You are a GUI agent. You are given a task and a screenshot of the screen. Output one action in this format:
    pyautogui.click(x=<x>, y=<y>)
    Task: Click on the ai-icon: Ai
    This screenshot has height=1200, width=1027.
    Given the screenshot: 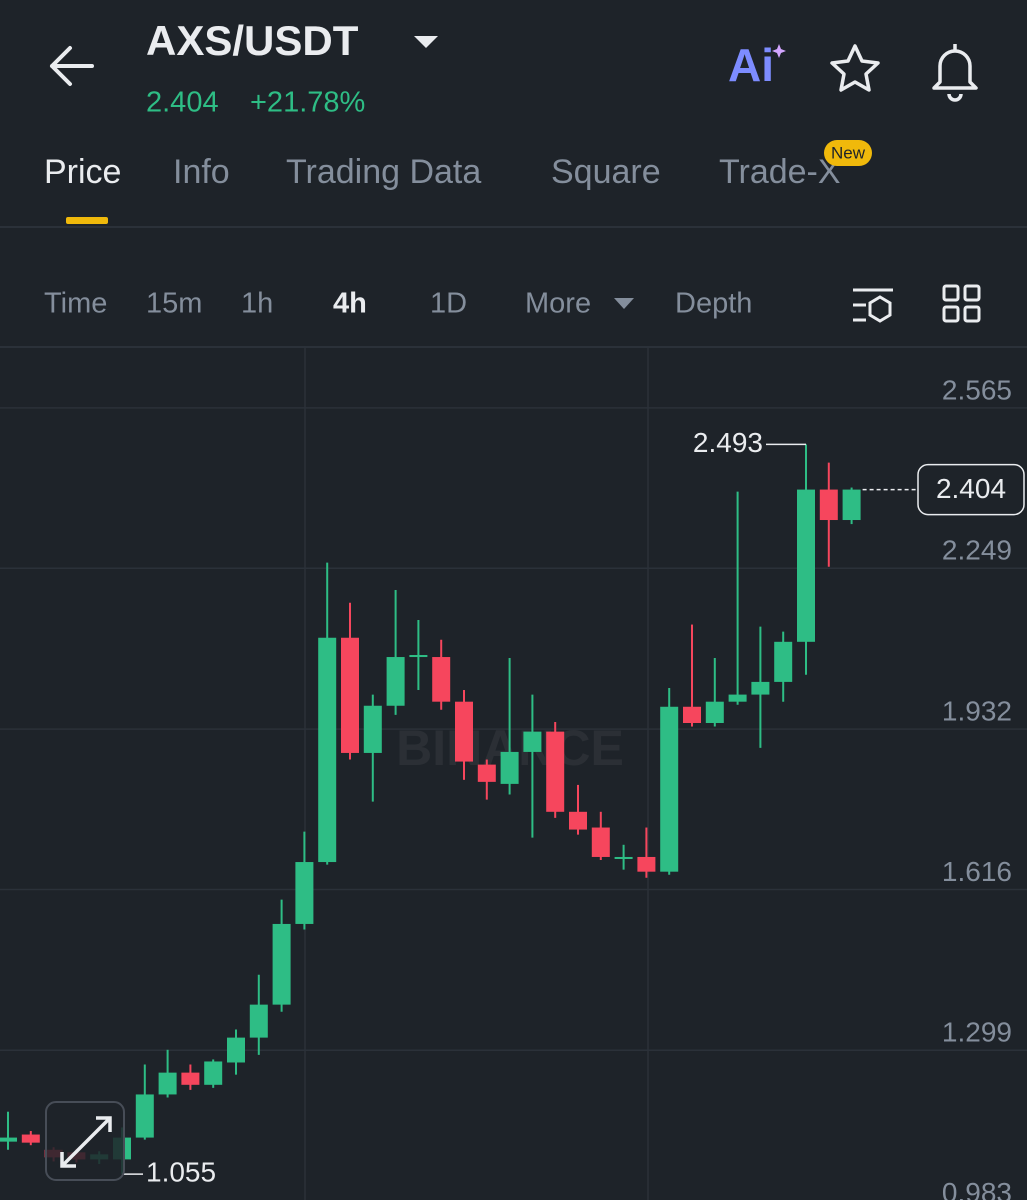 What is the action you would take?
    pyautogui.click(x=751, y=65)
    